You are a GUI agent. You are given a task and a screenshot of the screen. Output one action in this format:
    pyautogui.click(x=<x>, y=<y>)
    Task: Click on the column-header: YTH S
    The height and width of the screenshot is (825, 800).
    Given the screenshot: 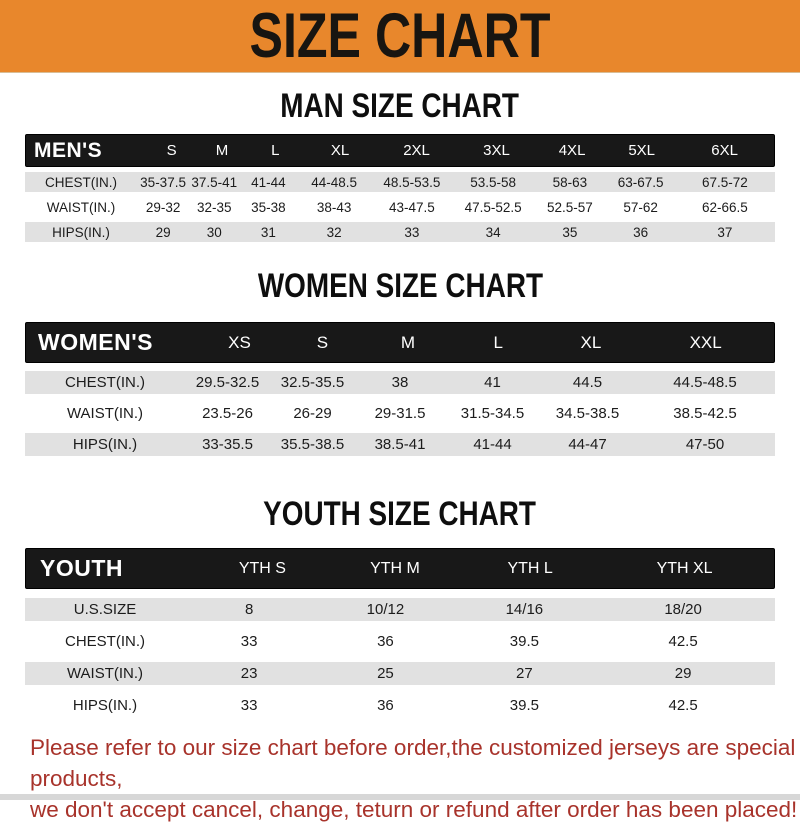 What is the action you would take?
    pyautogui.click(x=262, y=568)
    